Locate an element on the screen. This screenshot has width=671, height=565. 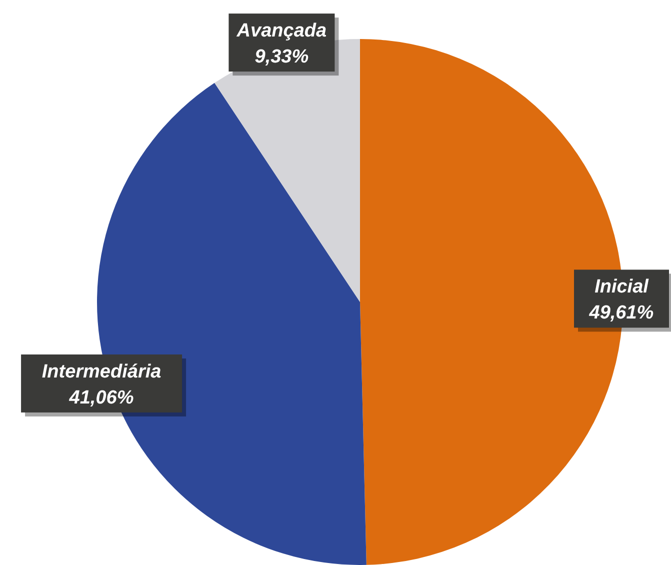
slice-label: Inicial is located at coordinates (622, 287).